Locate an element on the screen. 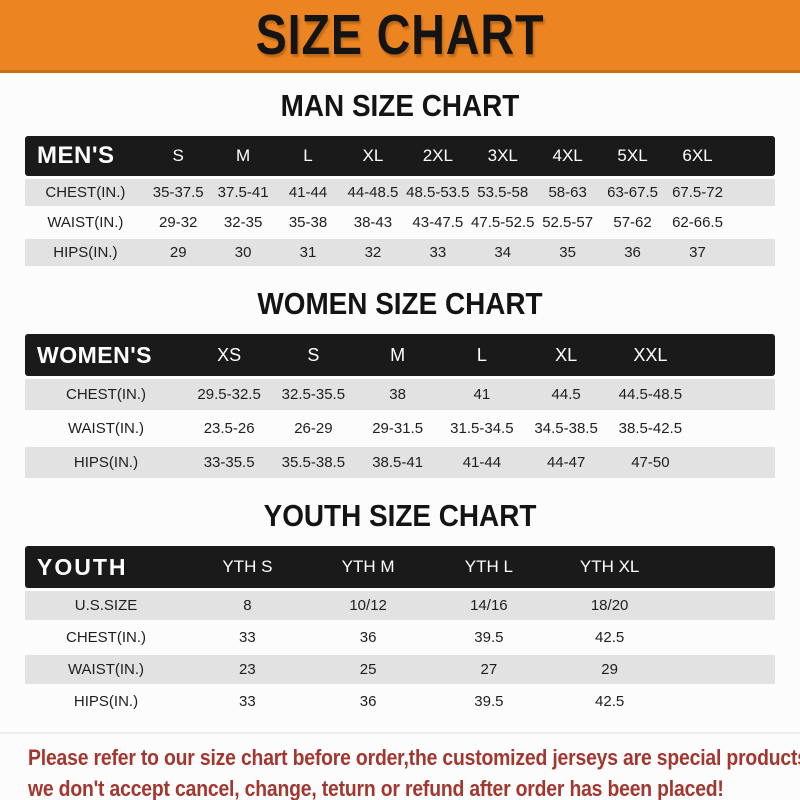  size-value: 53.5-58 is located at coordinates (503, 192).